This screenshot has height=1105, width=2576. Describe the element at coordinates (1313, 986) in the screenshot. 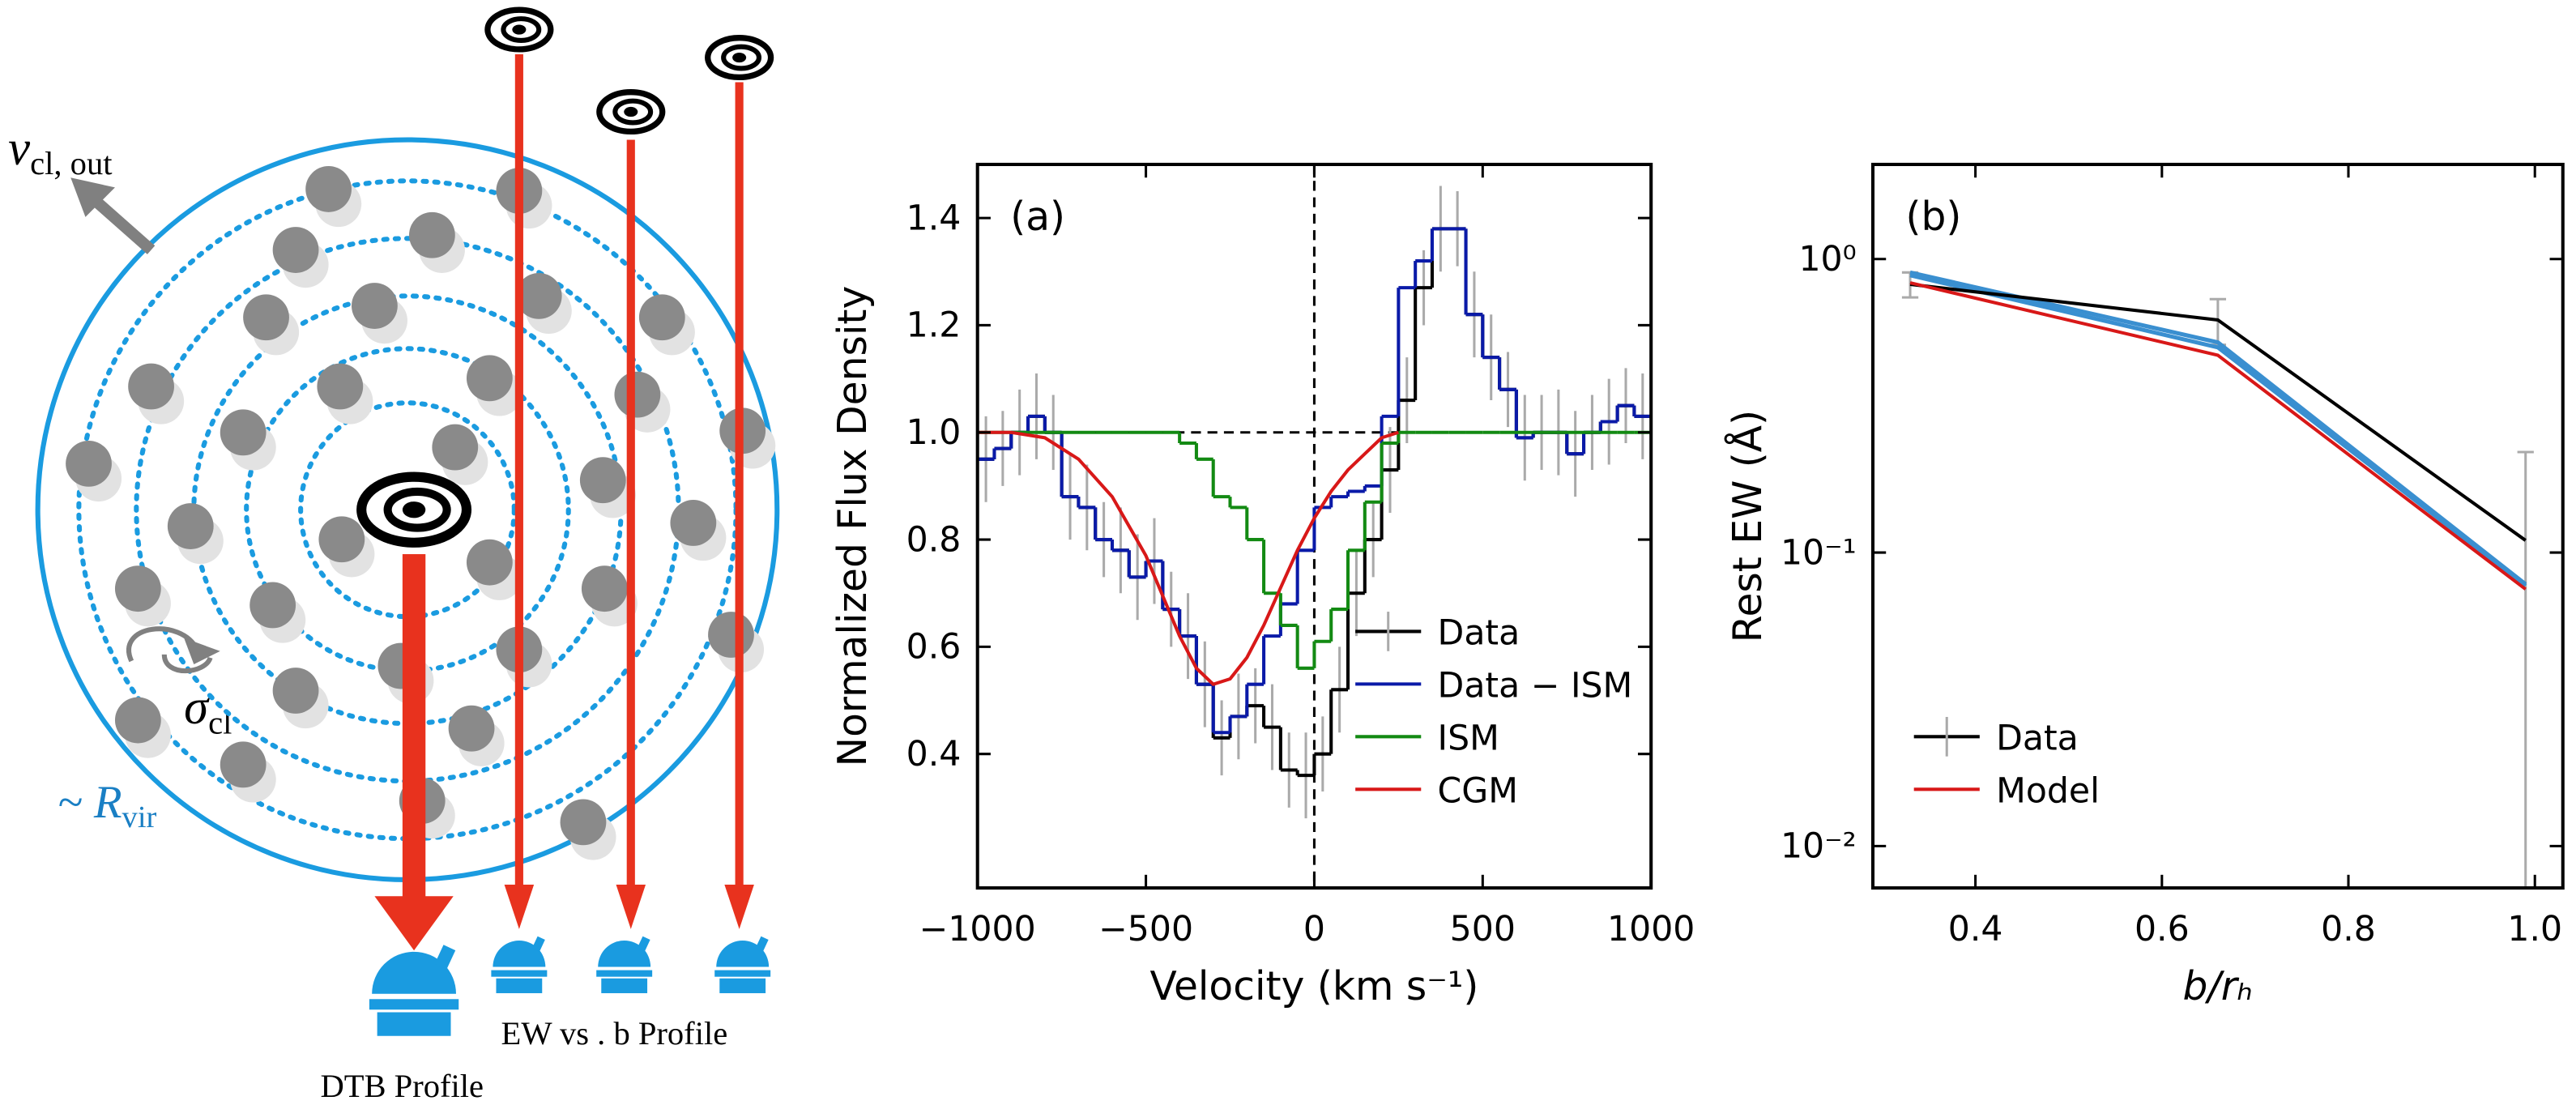

I see `x-axis-label: Velocity (km s⁻¹)` at that location.